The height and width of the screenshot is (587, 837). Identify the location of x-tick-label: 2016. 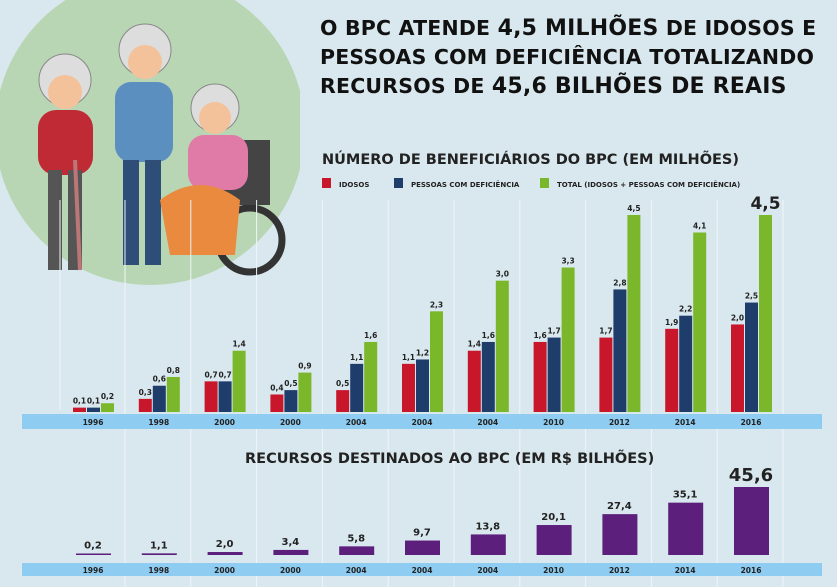
(751, 570).